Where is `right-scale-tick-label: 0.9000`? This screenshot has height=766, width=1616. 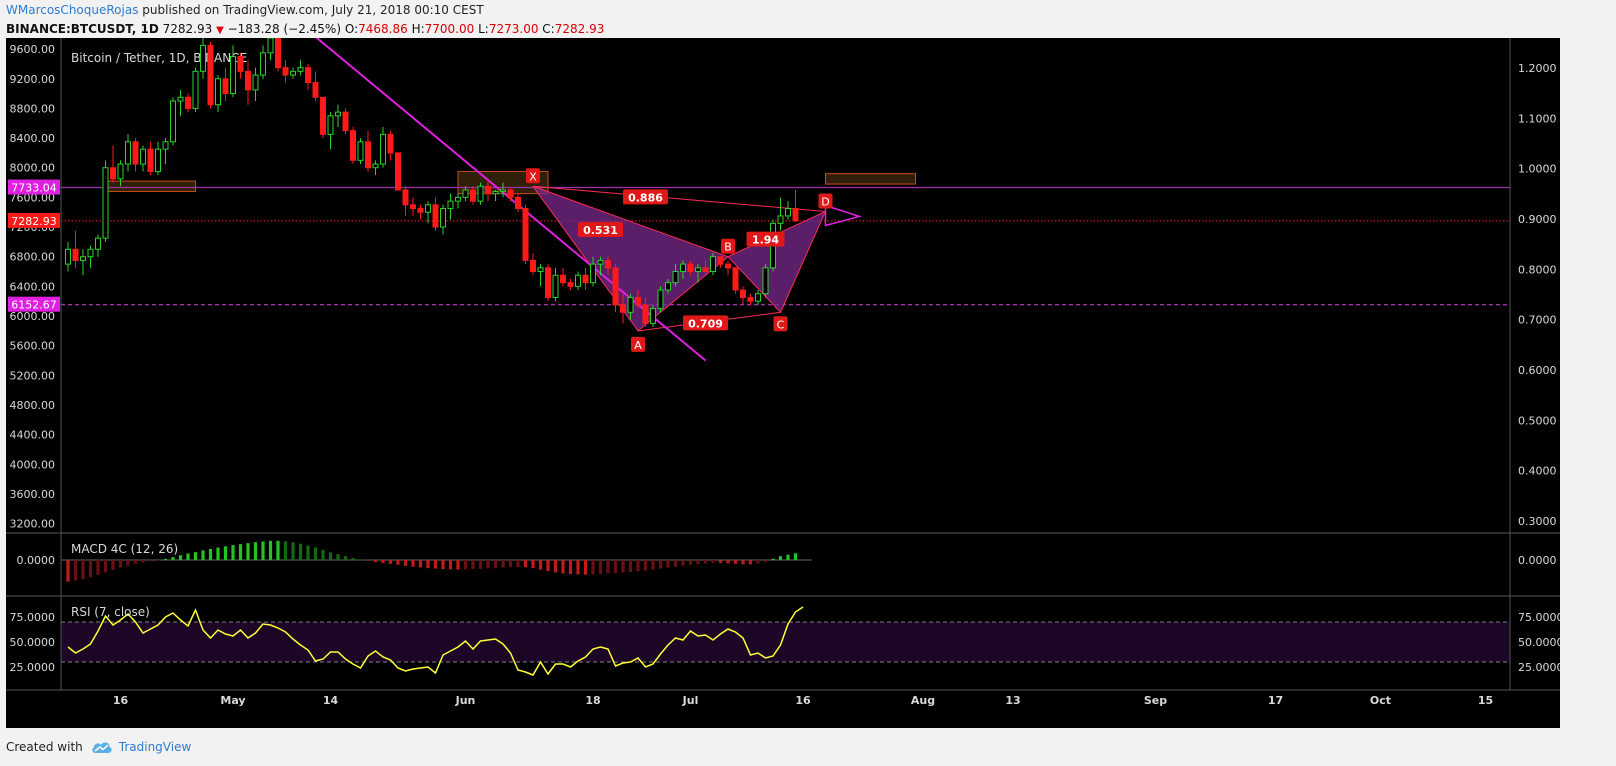 right-scale-tick-label: 0.9000 is located at coordinates (1537, 219).